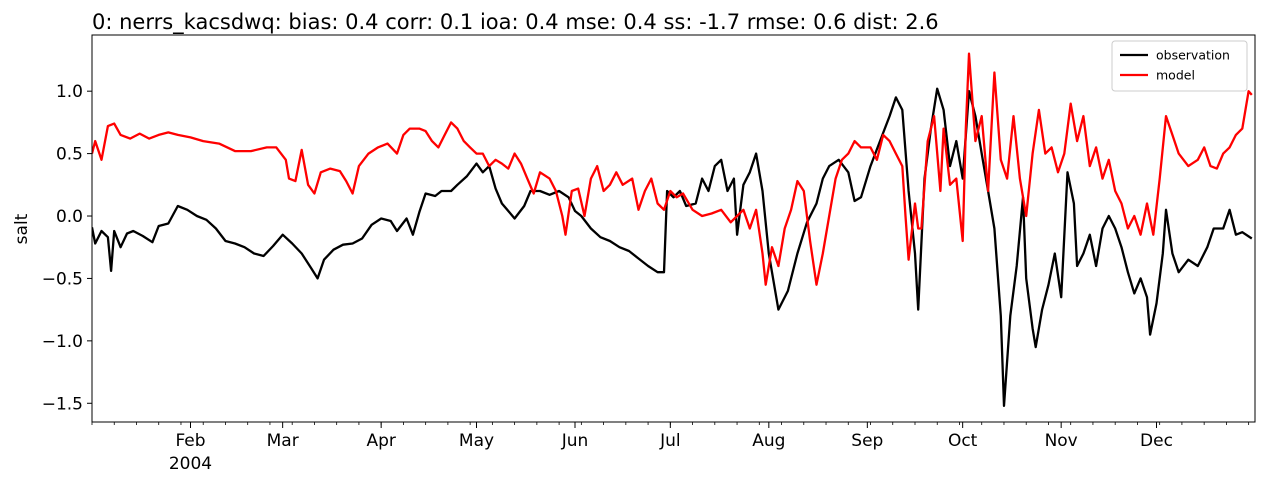 The image size is (1264, 486). I want to click on x-tick-label: Dec, so click(1156, 441).